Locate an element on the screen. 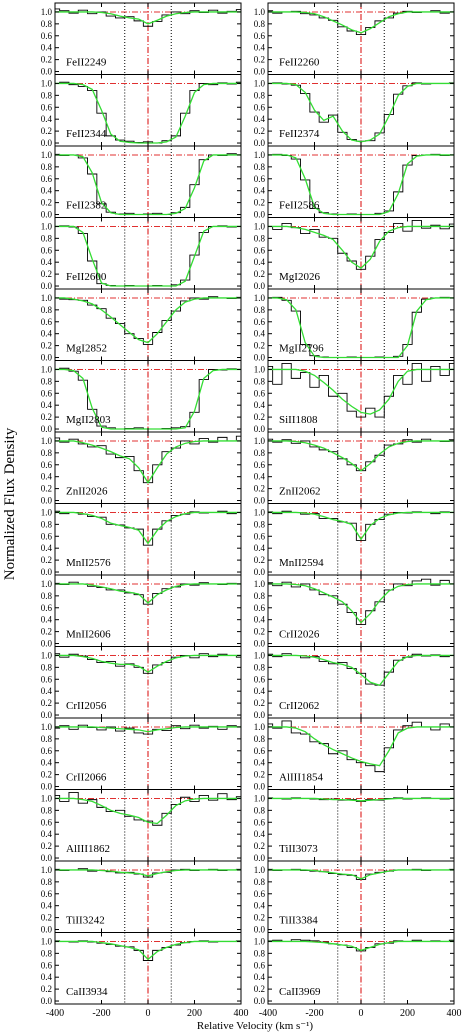  panel-label: CrII2066 is located at coordinates (86, 778).